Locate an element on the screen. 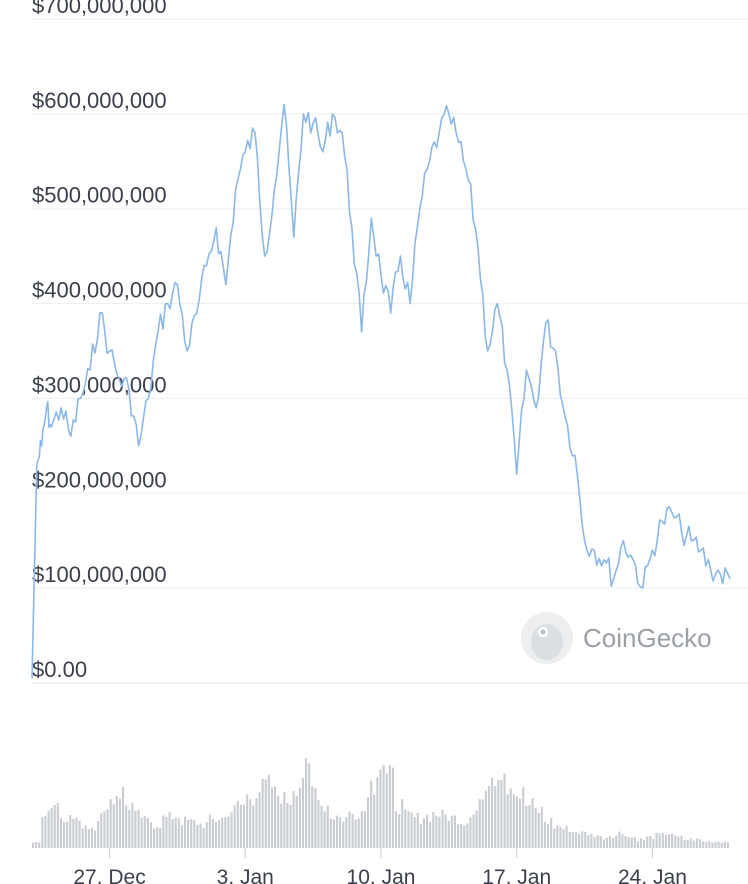 The height and width of the screenshot is (884, 748). watermark-text: CoinGecko is located at coordinates (647, 638).